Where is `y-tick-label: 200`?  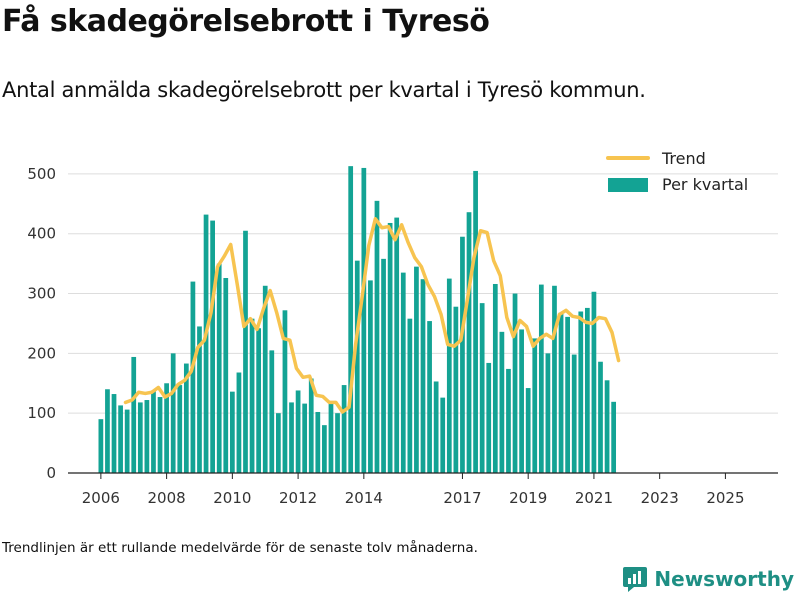
y-tick-label: 200 is located at coordinates (41, 353).